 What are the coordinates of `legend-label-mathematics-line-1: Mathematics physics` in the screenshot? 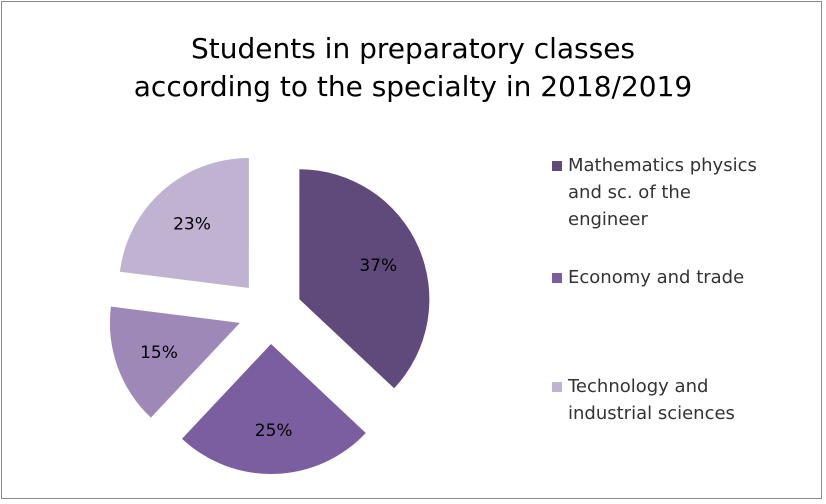 It's located at (662, 165).